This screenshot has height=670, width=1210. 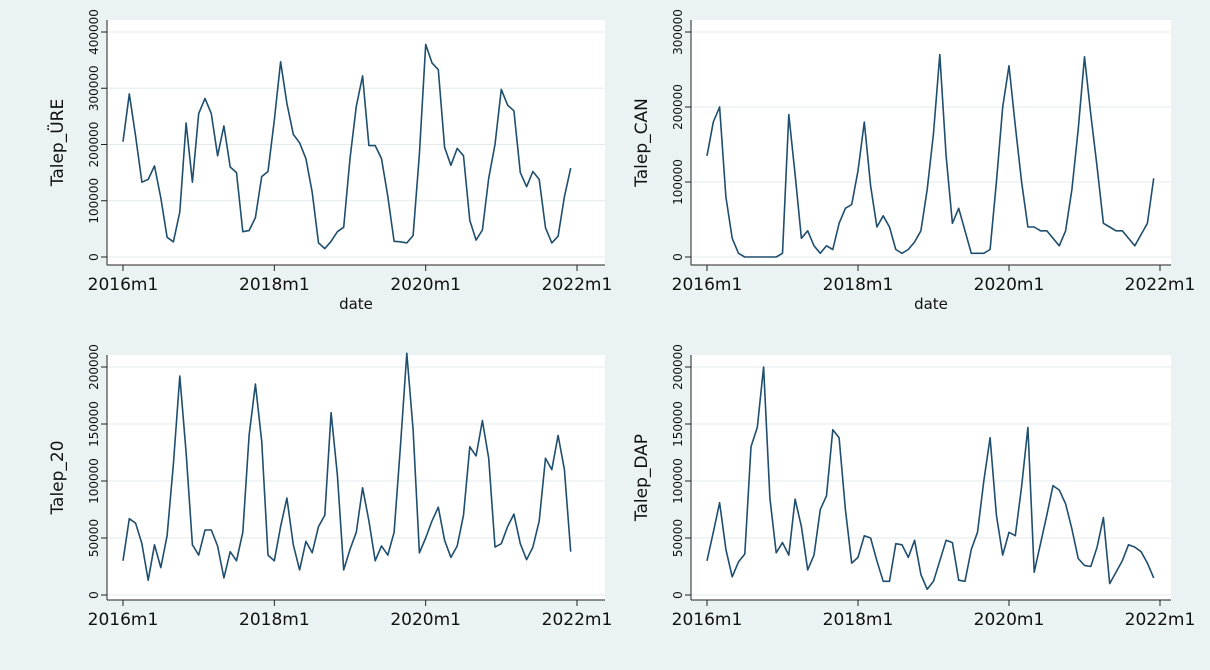 I want to click on y-axis-label: Talep_20, so click(x=58, y=477).